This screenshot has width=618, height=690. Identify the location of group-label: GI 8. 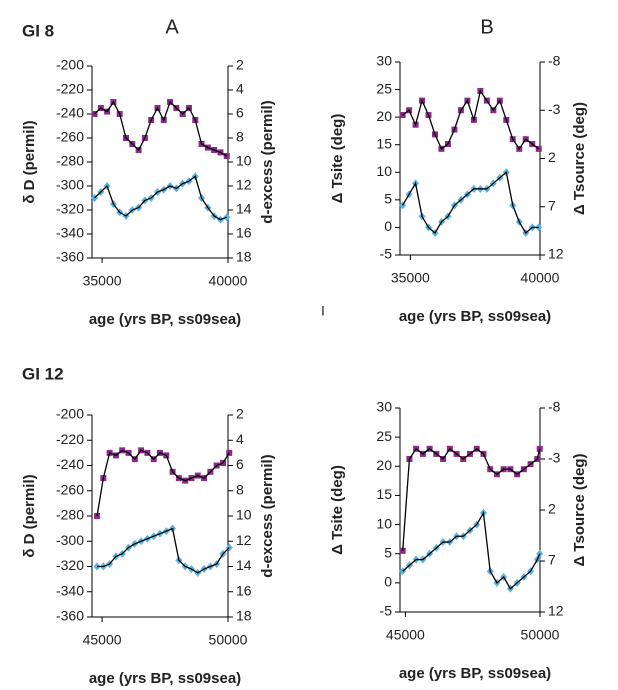
(38, 30).